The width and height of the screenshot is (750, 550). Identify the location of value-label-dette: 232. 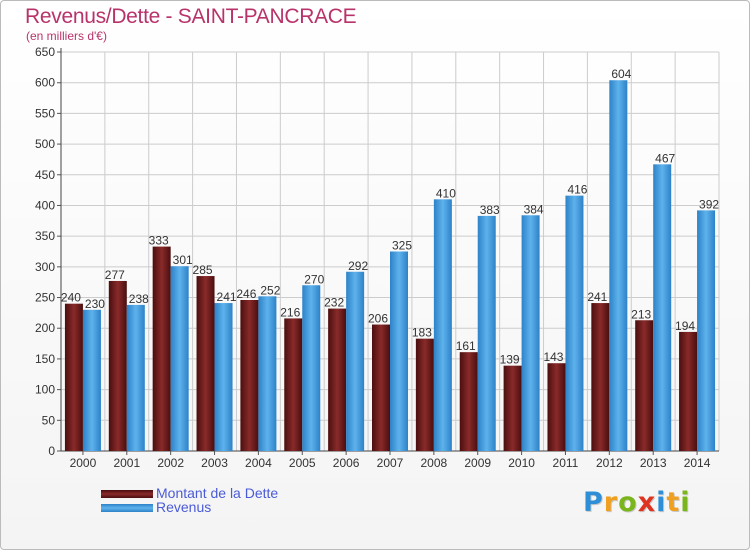
(334, 303).